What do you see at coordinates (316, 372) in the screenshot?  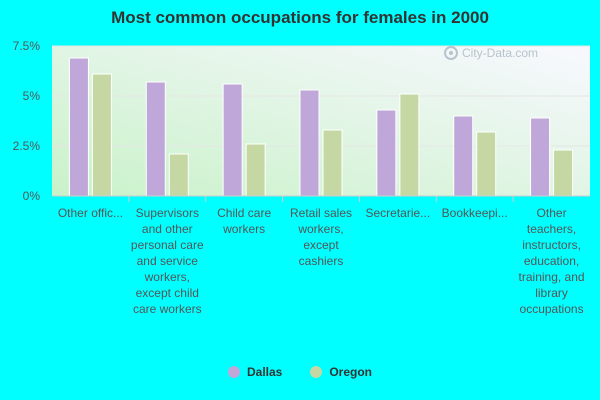 I see `legend-swatch-oregon` at bounding box center [316, 372].